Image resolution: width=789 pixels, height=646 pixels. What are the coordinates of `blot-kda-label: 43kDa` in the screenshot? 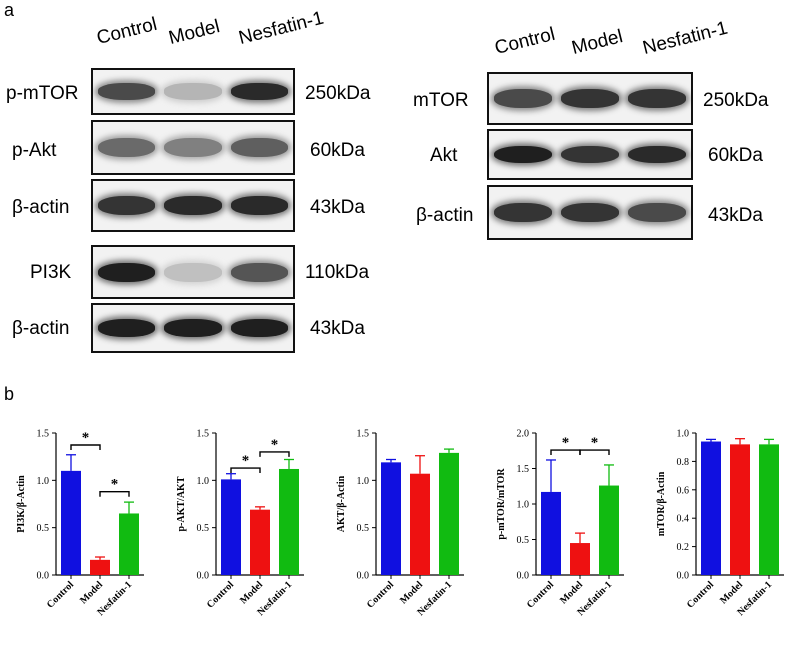 It's located at (735, 215).